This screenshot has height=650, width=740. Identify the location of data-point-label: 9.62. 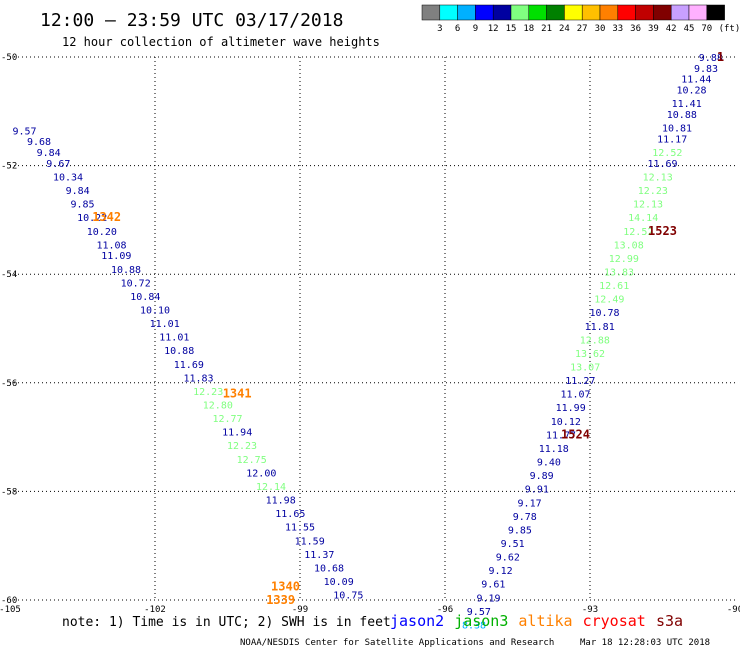
(508, 558).